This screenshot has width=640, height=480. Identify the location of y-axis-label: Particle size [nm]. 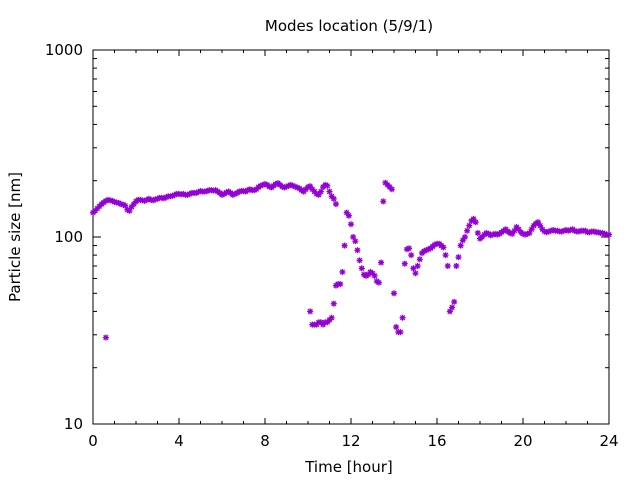
(15, 237).